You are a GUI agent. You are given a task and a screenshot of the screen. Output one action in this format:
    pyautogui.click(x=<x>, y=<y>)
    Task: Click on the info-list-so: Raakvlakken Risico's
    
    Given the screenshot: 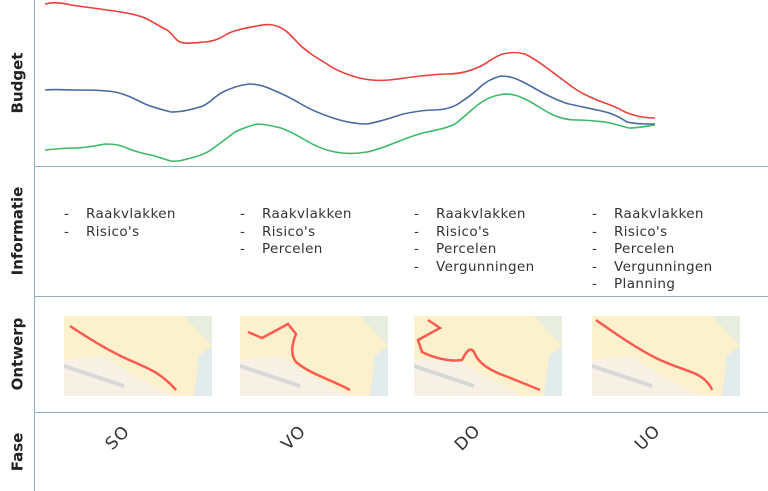 What is the action you would take?
    pyautogui.click(x=120, y=223)
    